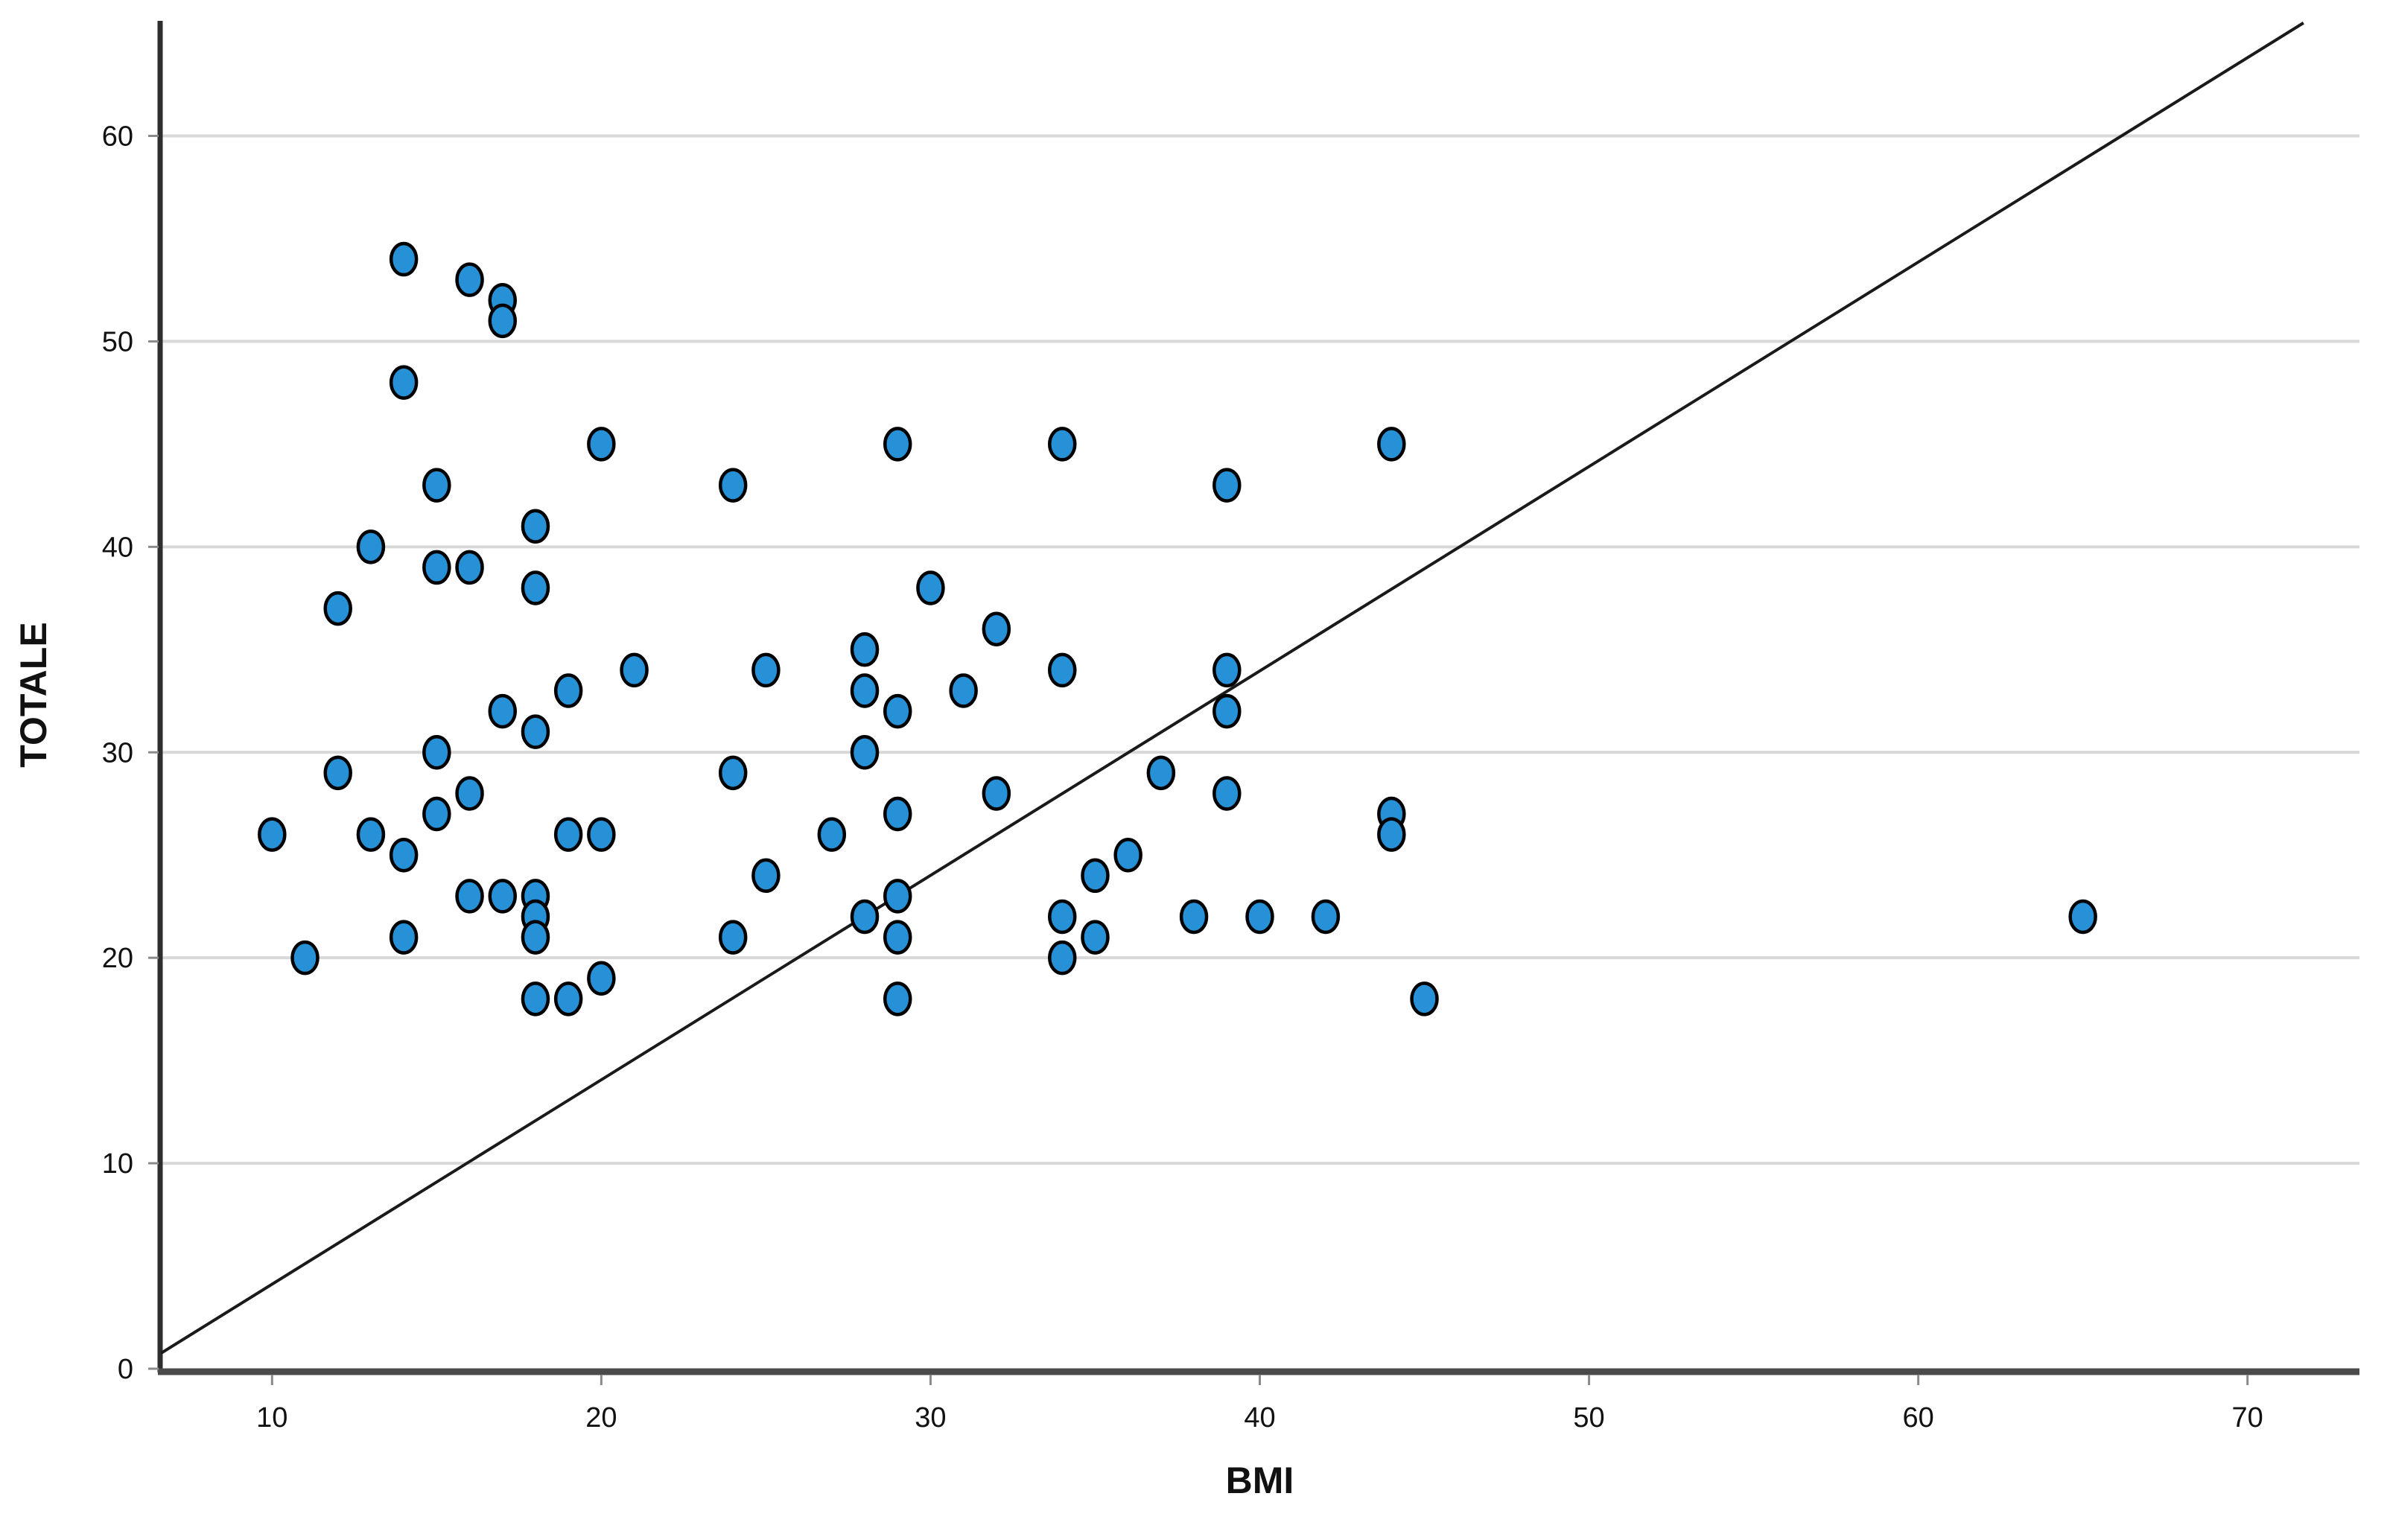  What do you see at coordinates (601, 1418) in the screenshot?
I see `x-tick-label-20: 20` at bounding box center [601, 1418].